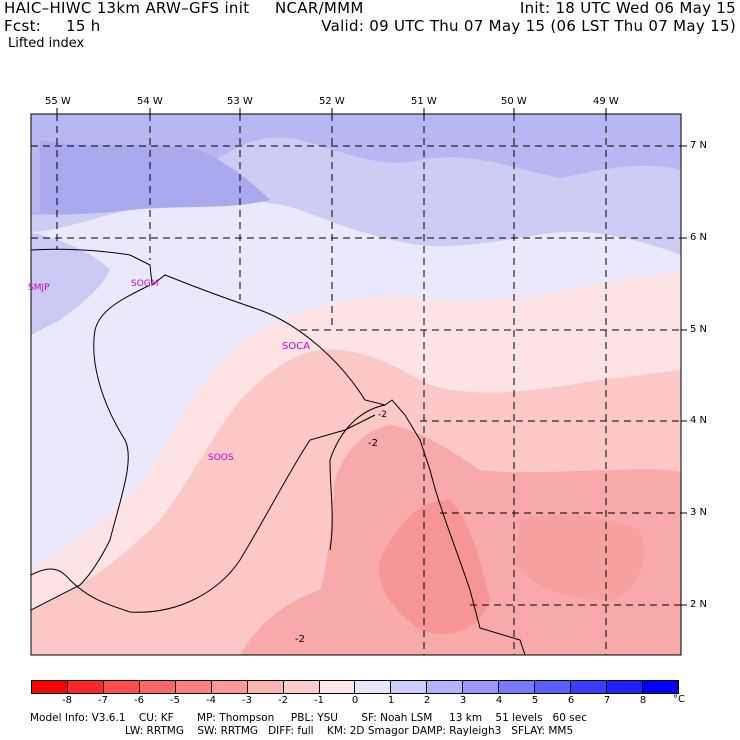 The width and height of the screenshot is (740, 740). What do you see at coordinates (607, 700) in the screenshot?
I see `colorbar-tick-label: 7` at bounding box center [607, 700].